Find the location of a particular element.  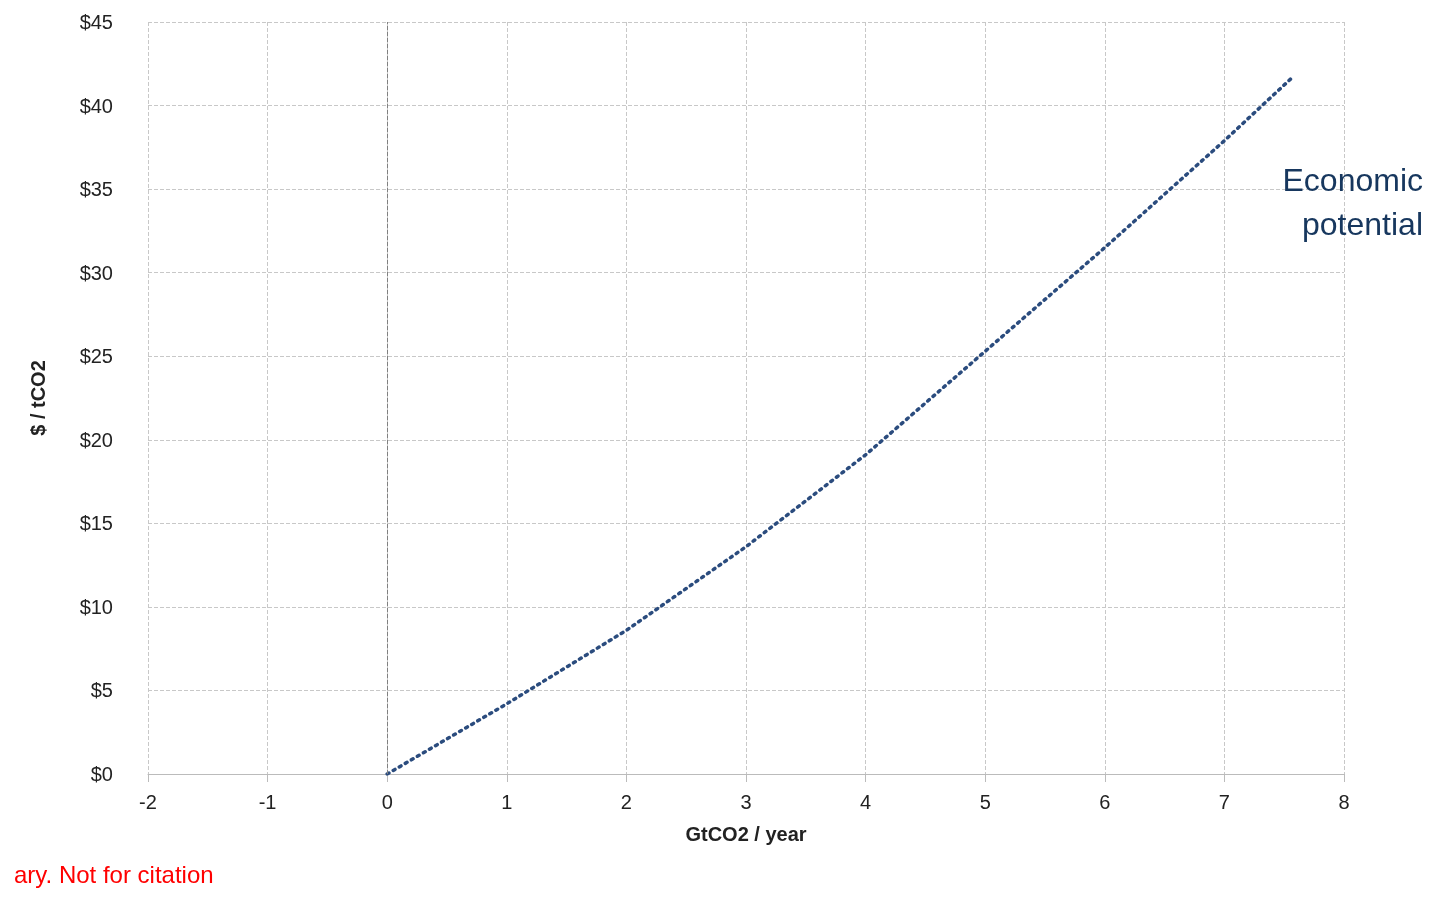

x-tick-label: -2 is located at coordinates (148, 802).